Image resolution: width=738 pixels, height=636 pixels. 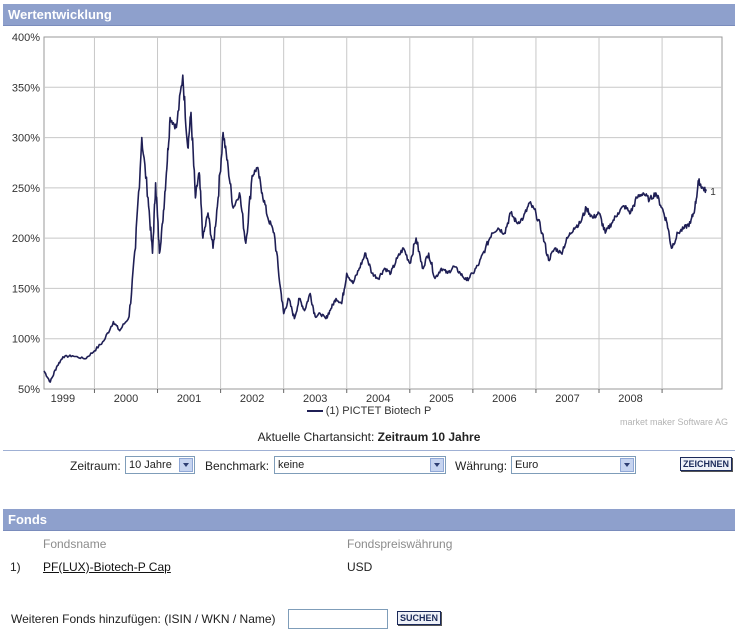 I want to click on controls-divider, so click(x=369, y=450).